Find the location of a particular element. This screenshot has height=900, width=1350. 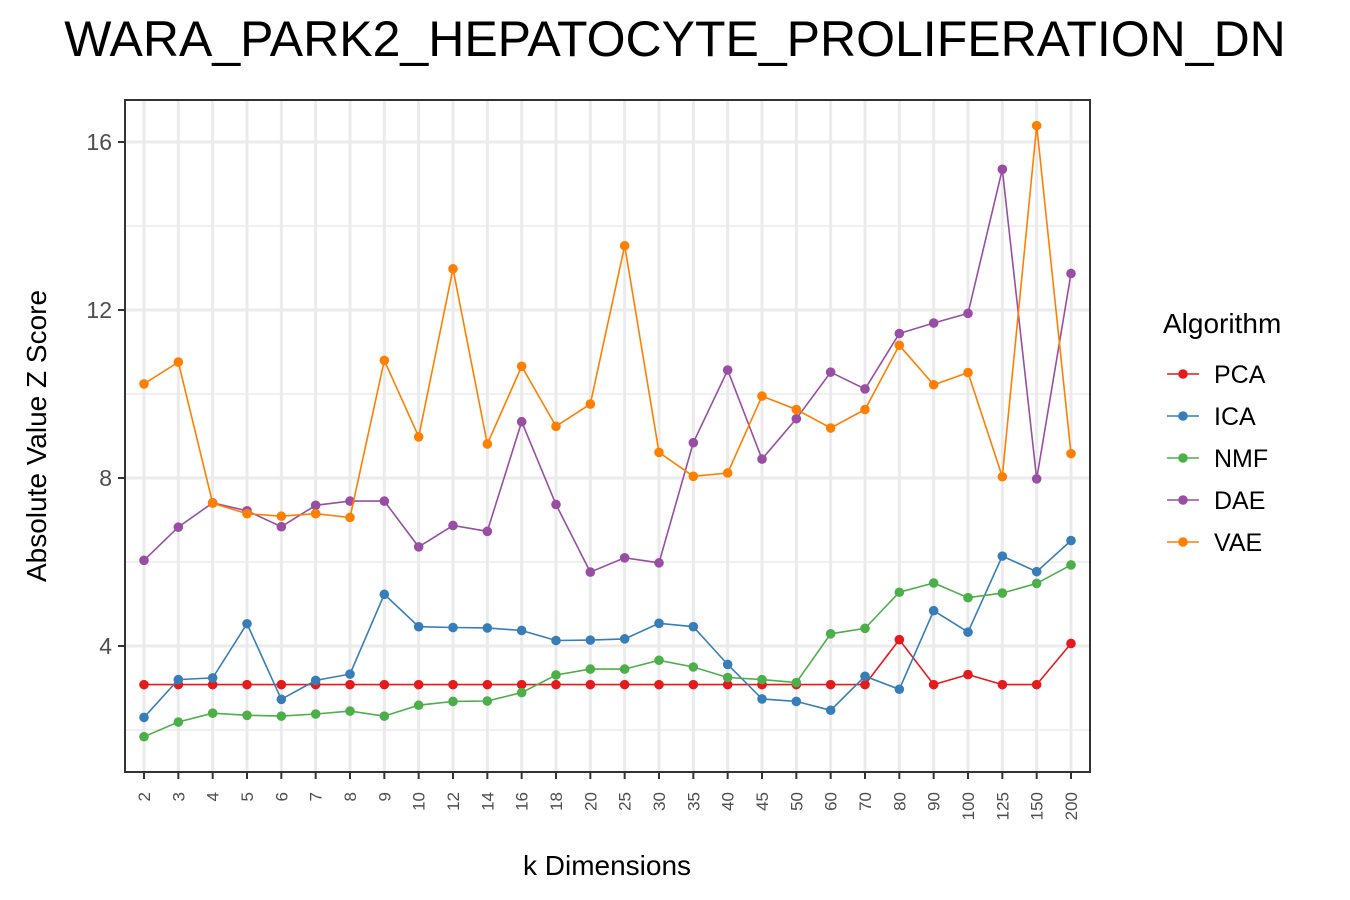

legend-label-pca: PCA is located at coordinates (1240, 375).